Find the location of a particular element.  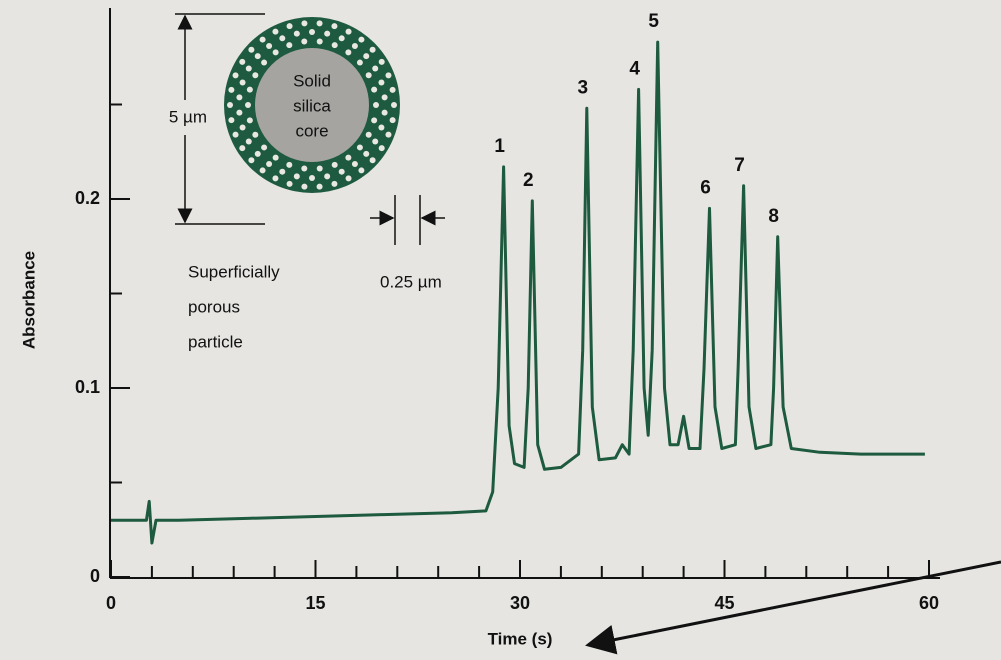

x-tick-label: 45 is located at coordinates (724, 603).